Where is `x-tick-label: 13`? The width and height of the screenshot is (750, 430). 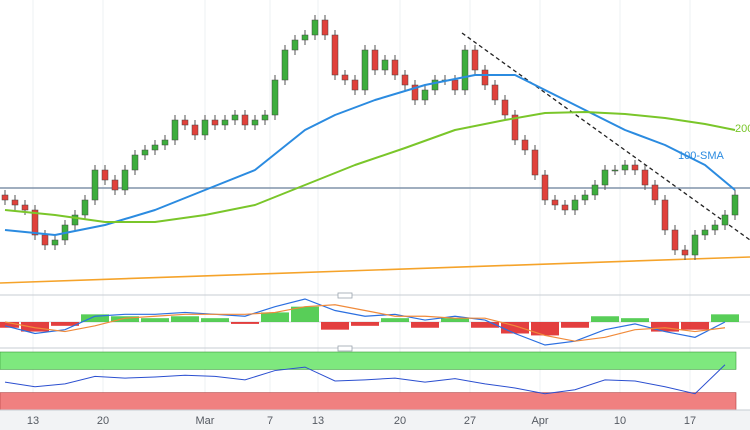
x-tick-label: 13 is located at coordinates (318, 421).